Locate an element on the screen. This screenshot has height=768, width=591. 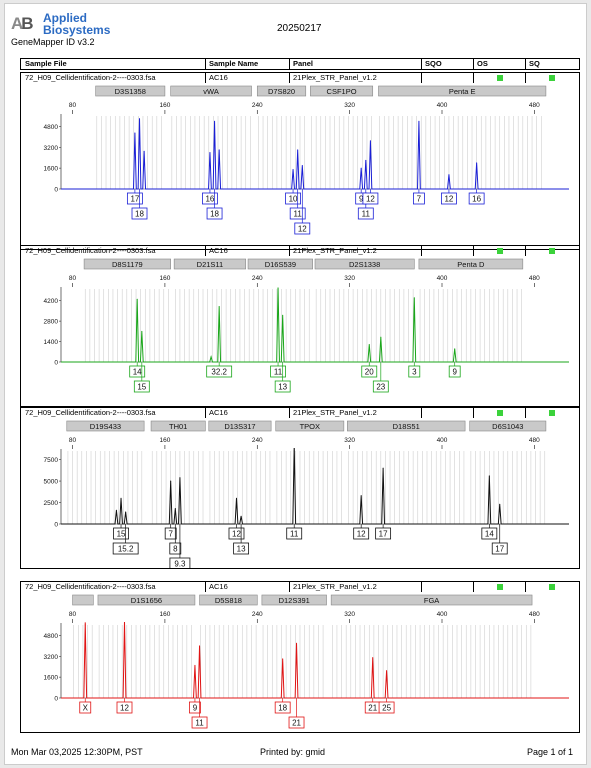
panel-4-allele-label-5: 21 is located at coordinates (296, 723).